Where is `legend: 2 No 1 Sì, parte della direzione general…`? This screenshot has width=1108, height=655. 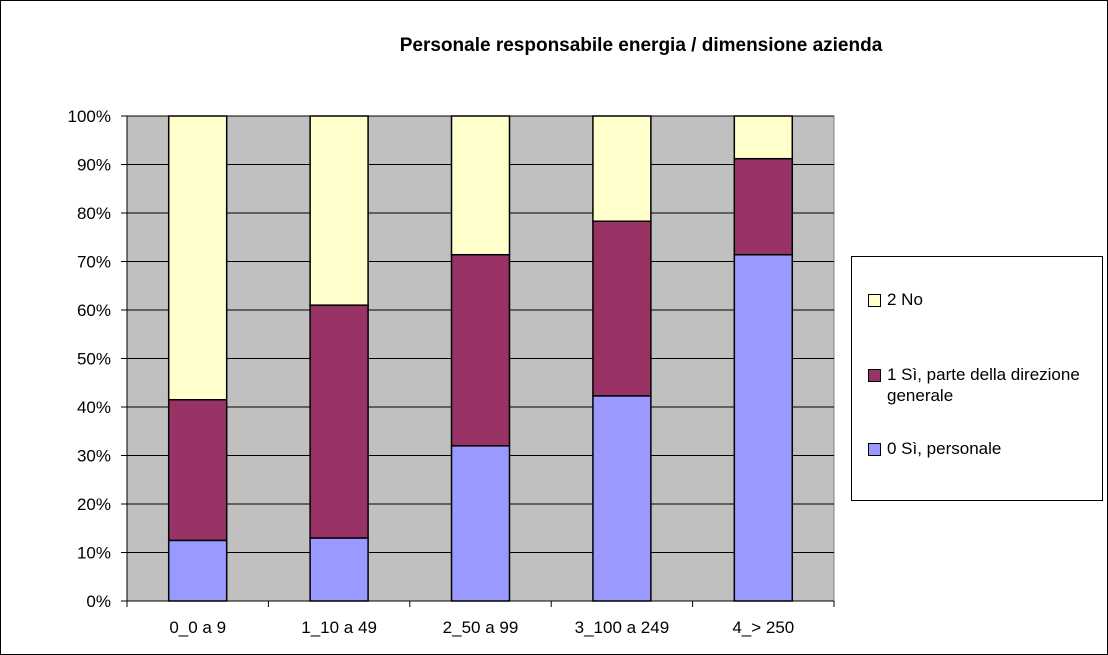 legend: 2 No 1 Sì, parte della direzione general… is located at coordinates (977, 378).